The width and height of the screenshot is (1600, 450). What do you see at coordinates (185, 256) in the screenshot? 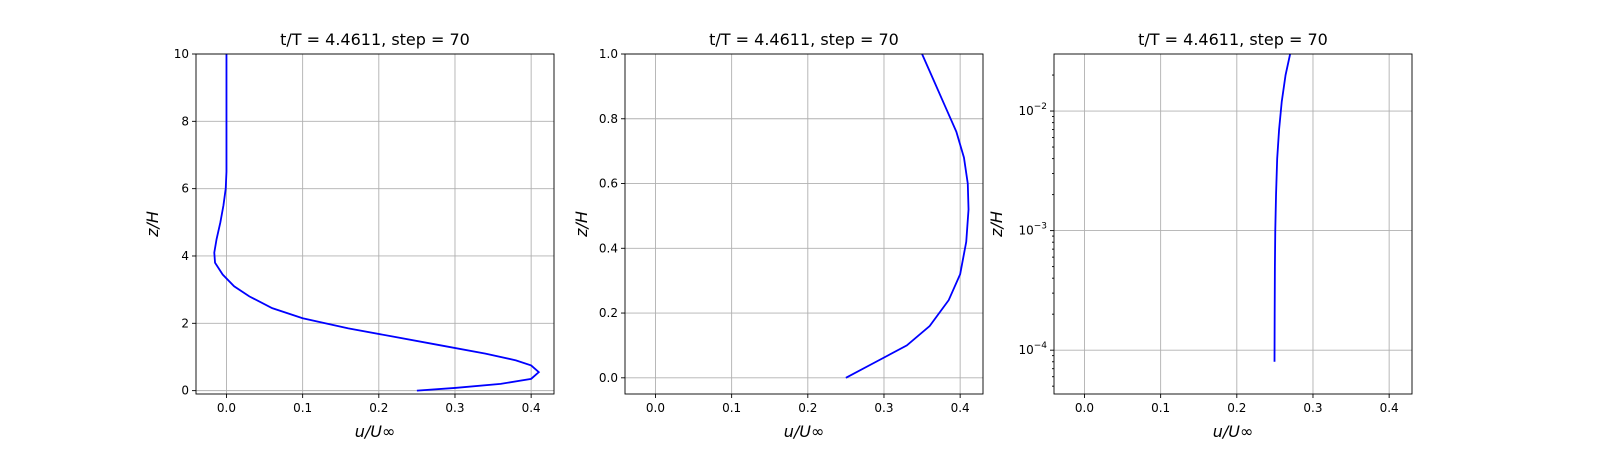
I see `y-tick-label: 4` at bounding box center [185, 256].